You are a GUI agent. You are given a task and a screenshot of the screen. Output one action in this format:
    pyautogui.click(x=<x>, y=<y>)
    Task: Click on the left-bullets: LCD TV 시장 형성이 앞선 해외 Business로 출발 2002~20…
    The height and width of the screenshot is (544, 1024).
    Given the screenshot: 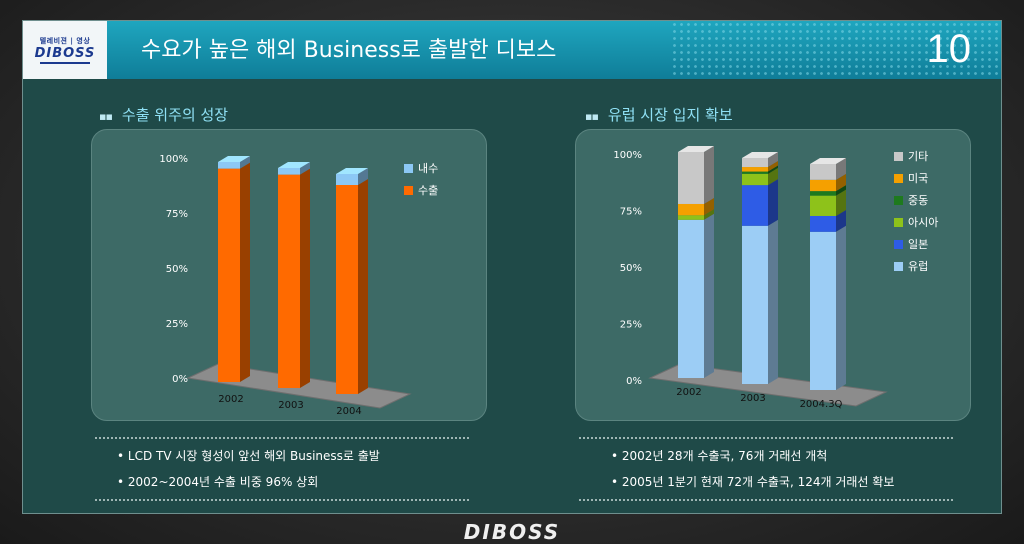 What is the action you would take?
    pyautogui.click(x=248, y=473)
    